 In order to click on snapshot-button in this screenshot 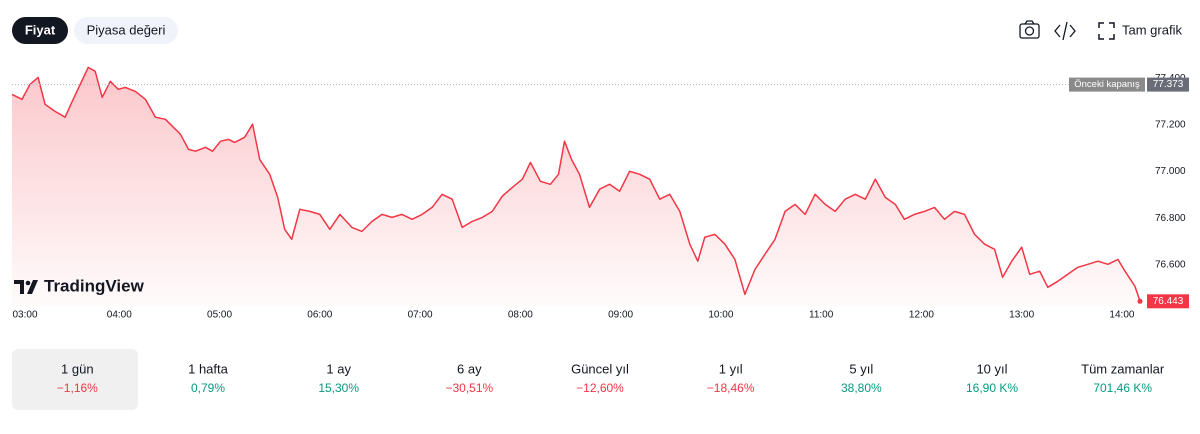, I will do `click(1029, 29)`.